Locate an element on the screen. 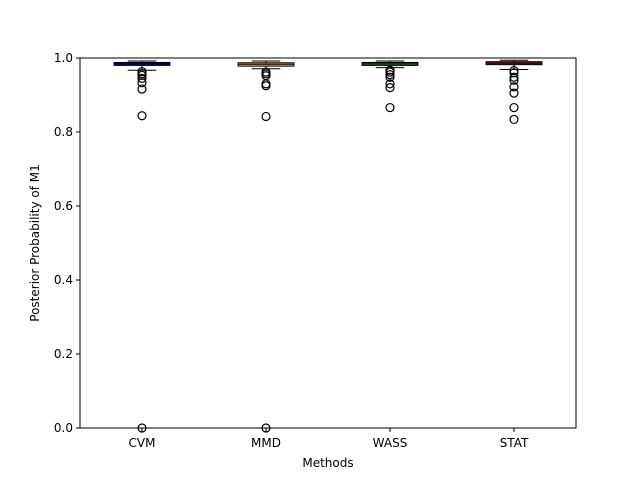 This screenshot has height=480, width=640. x-tick-label: CVM is located at coordinates (142, 443).